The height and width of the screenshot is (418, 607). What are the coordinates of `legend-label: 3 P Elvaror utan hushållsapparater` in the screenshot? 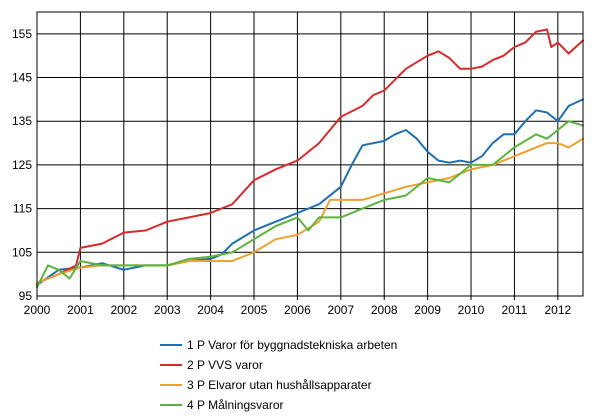 It's located at (279, 385).